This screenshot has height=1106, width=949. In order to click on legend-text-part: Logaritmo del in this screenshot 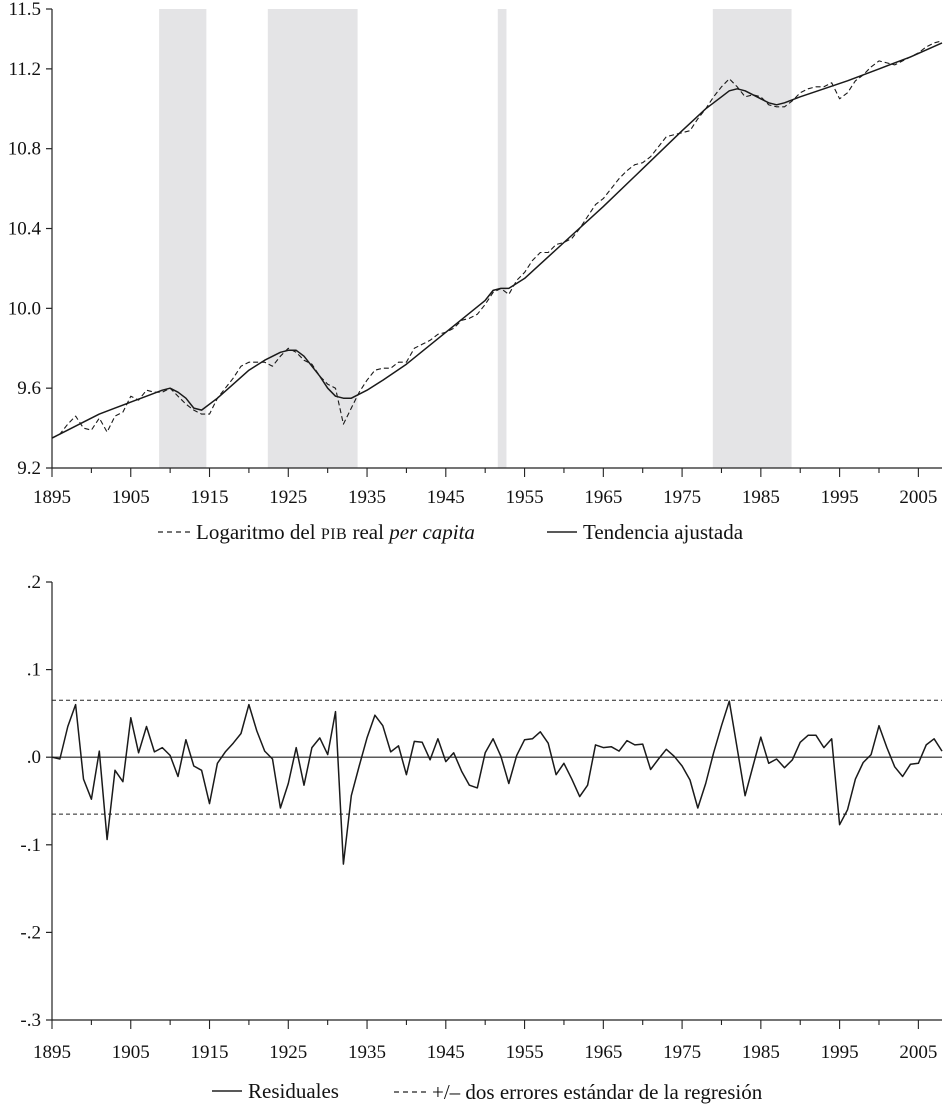, I will do `click(258, 532)`.